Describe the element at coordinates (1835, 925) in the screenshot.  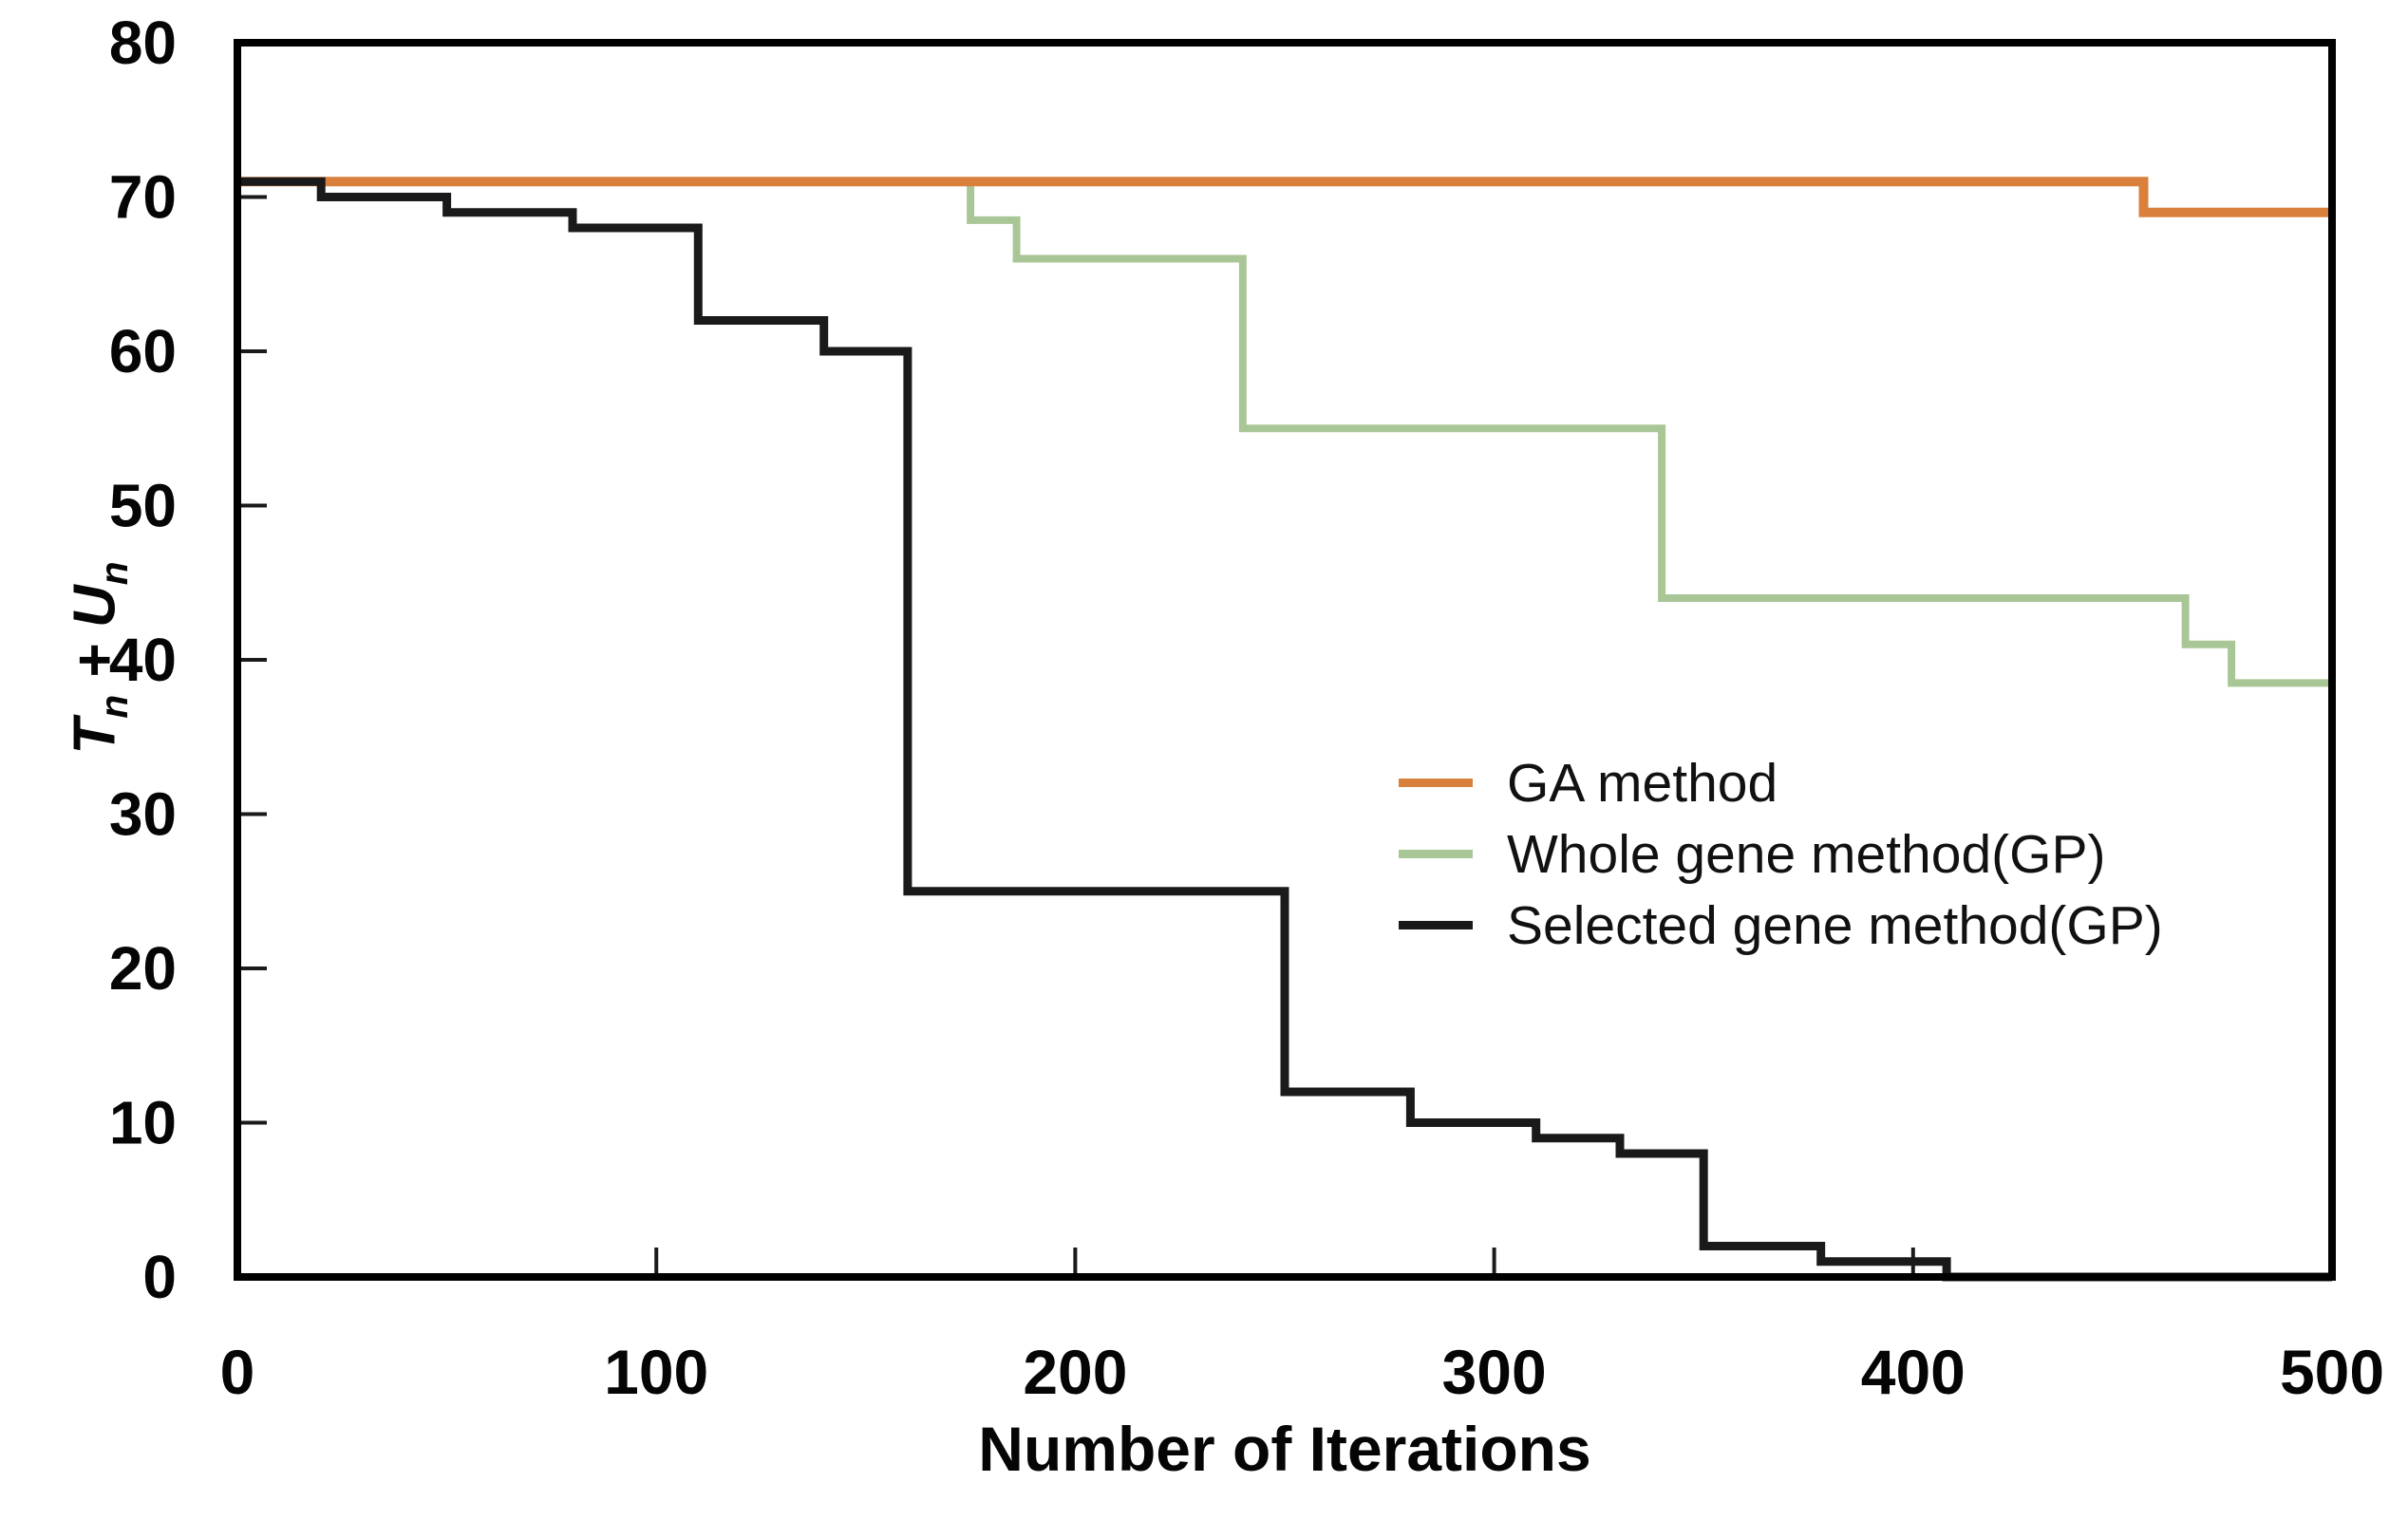
I see `legend-label: Selected gene method(GP)` at that location.